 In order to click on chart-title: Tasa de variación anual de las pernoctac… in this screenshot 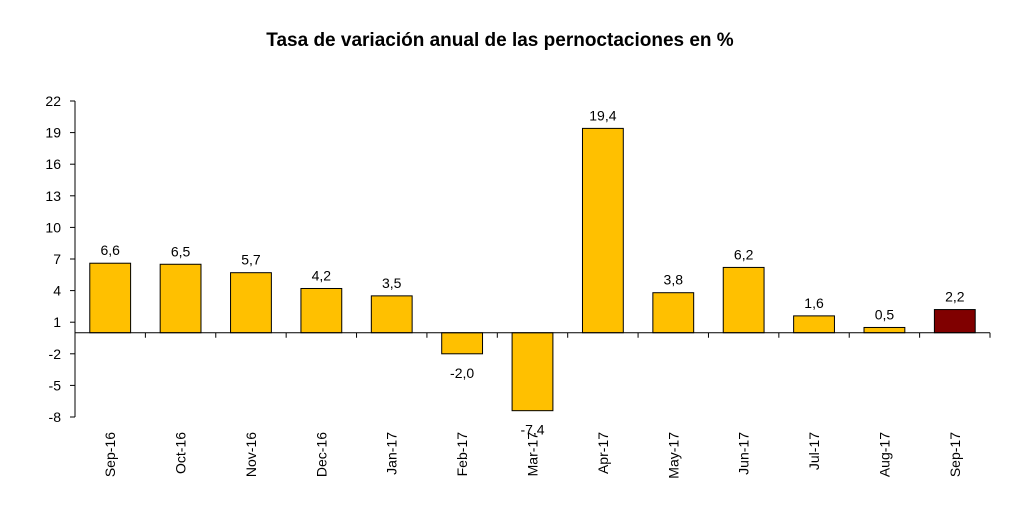, I will do `click(500, 40)`.